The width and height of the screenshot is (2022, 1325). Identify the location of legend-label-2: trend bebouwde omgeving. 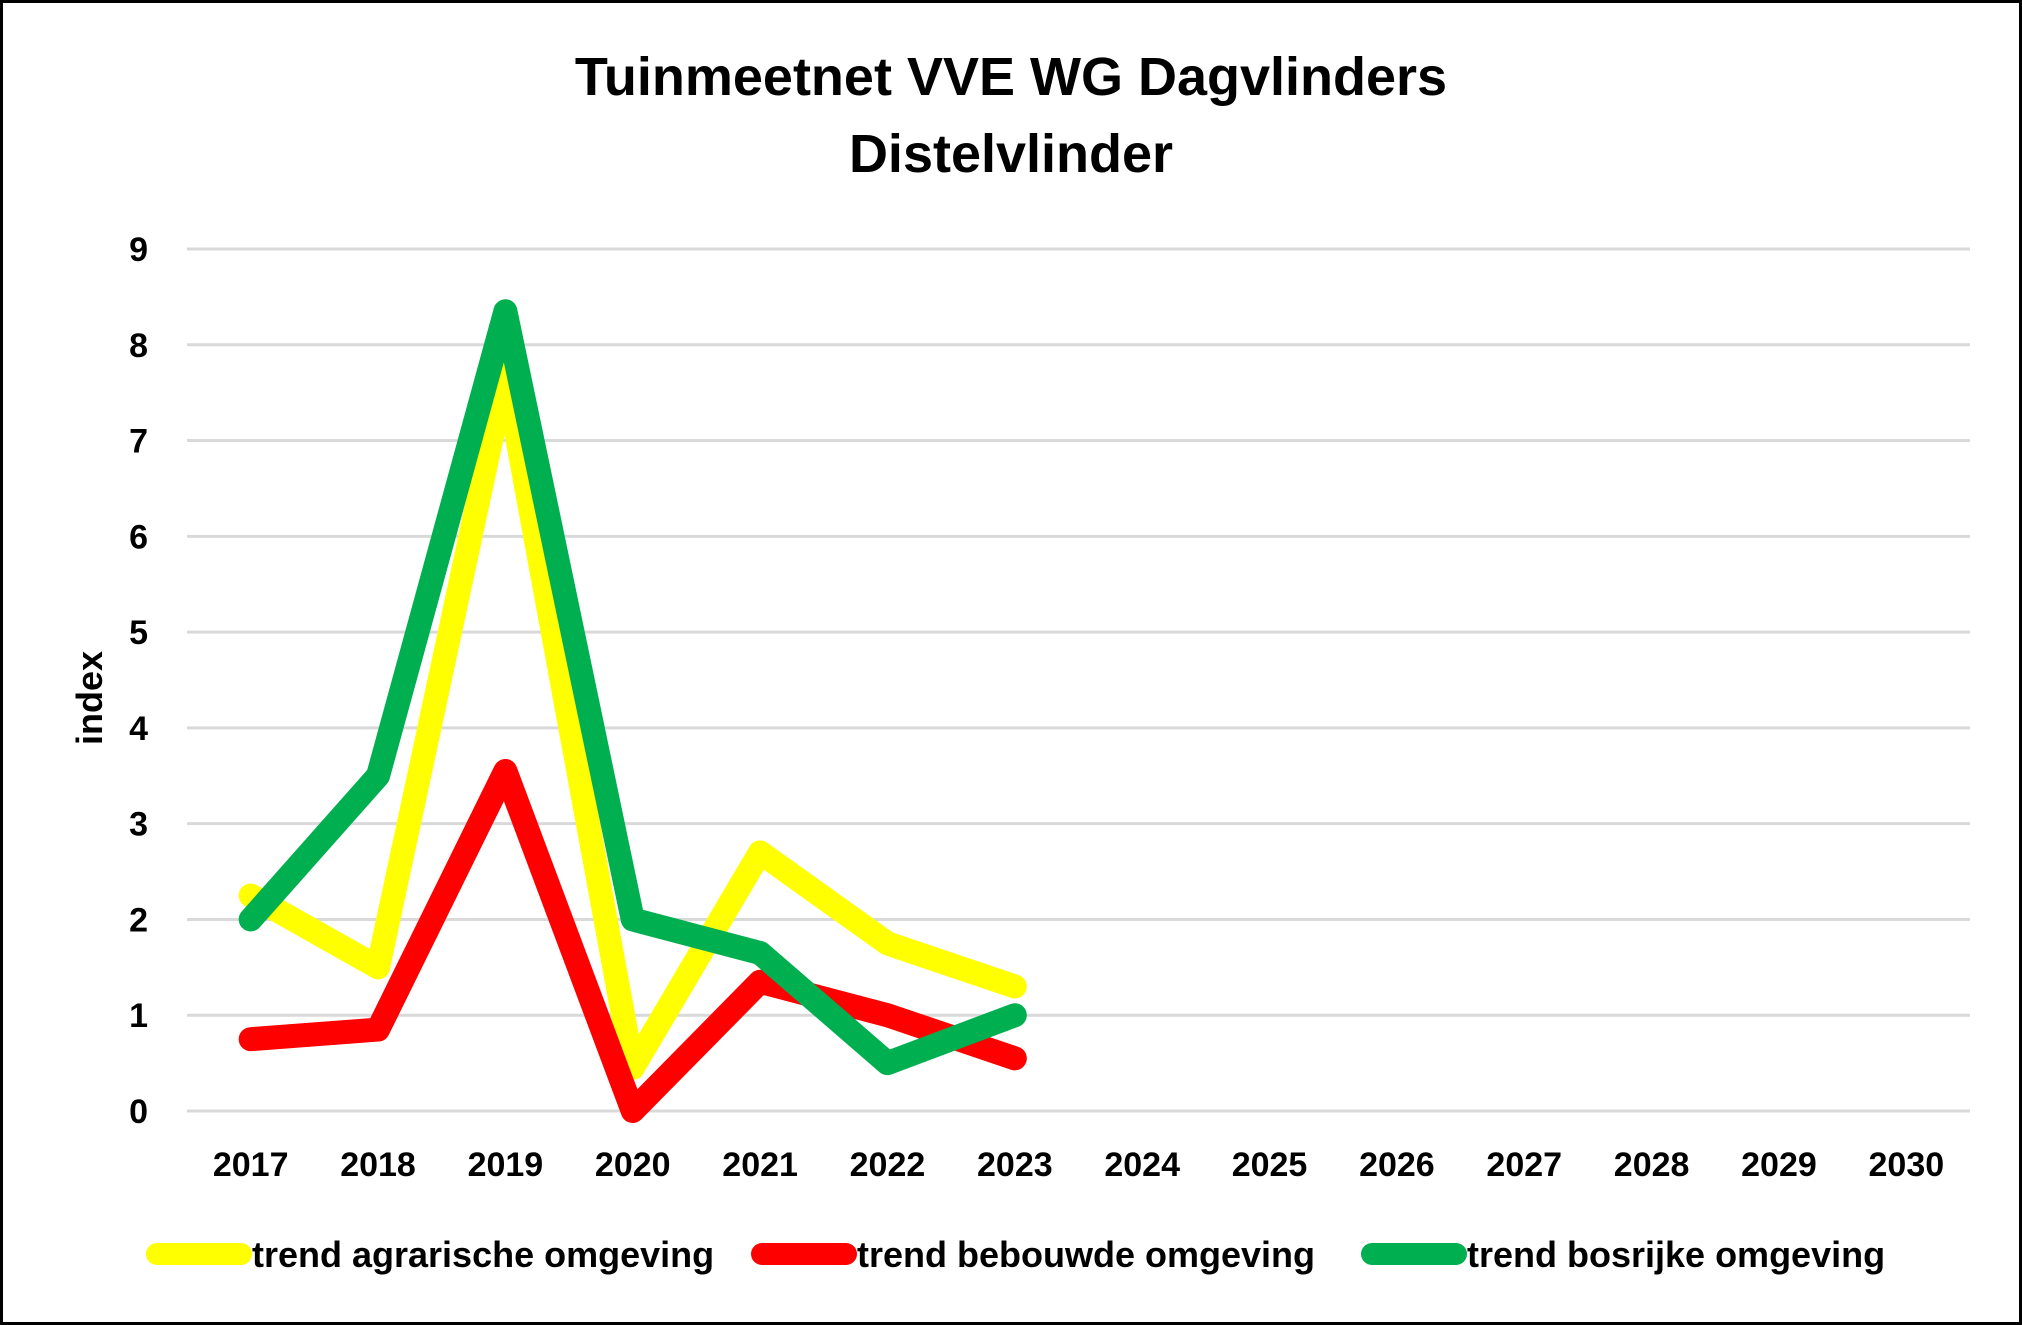
(1086, 1254).